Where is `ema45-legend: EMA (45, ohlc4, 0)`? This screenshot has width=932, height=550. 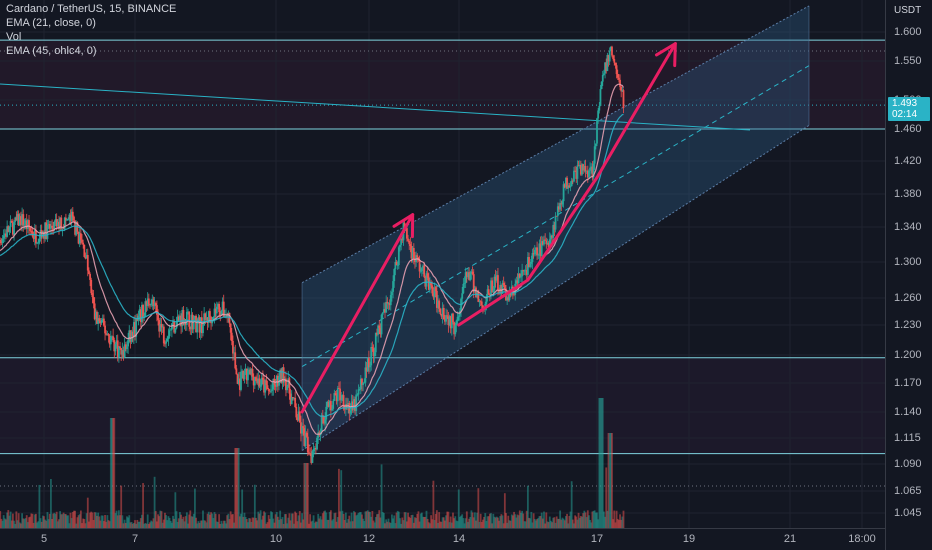
ema45-legend: EMA (45, ohlc4, 0) is located at coordinates (51, 51).